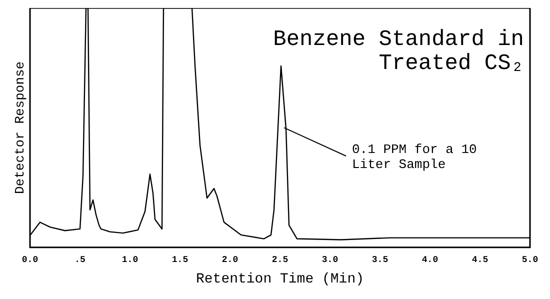  I want to click on x-tick-label: 5.0, so click(530, 260).